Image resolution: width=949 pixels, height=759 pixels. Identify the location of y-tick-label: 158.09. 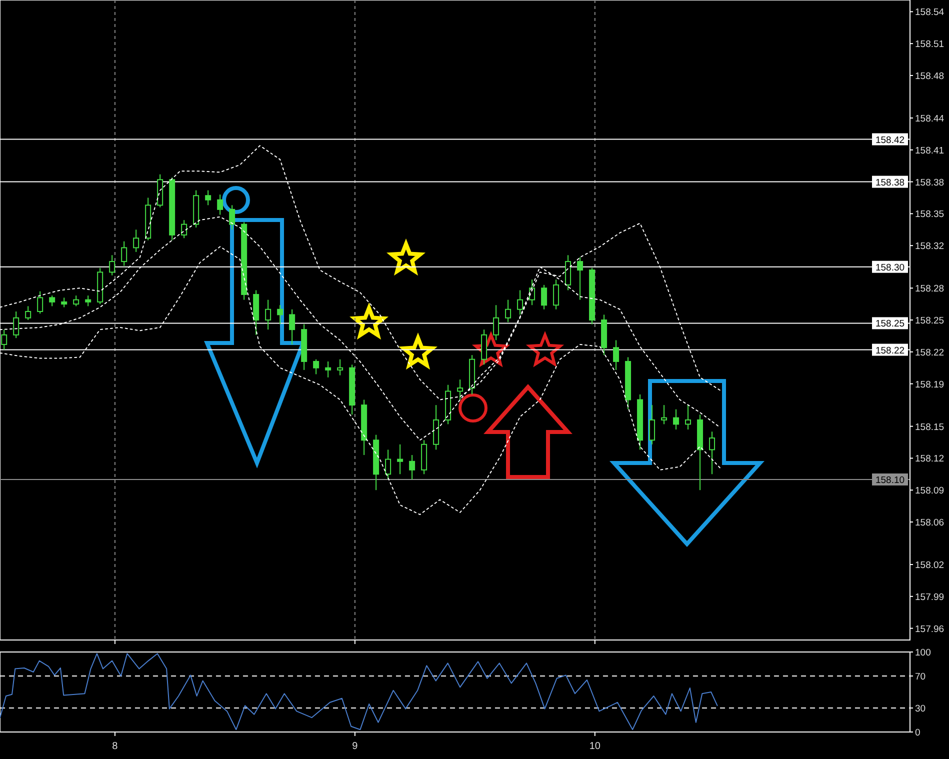
(929, 491).